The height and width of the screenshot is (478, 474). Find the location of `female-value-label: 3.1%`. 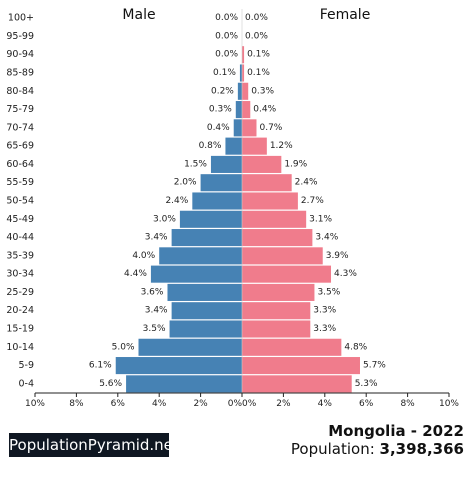

female-value-label: 3.1% is located at coordinates (320, 219).